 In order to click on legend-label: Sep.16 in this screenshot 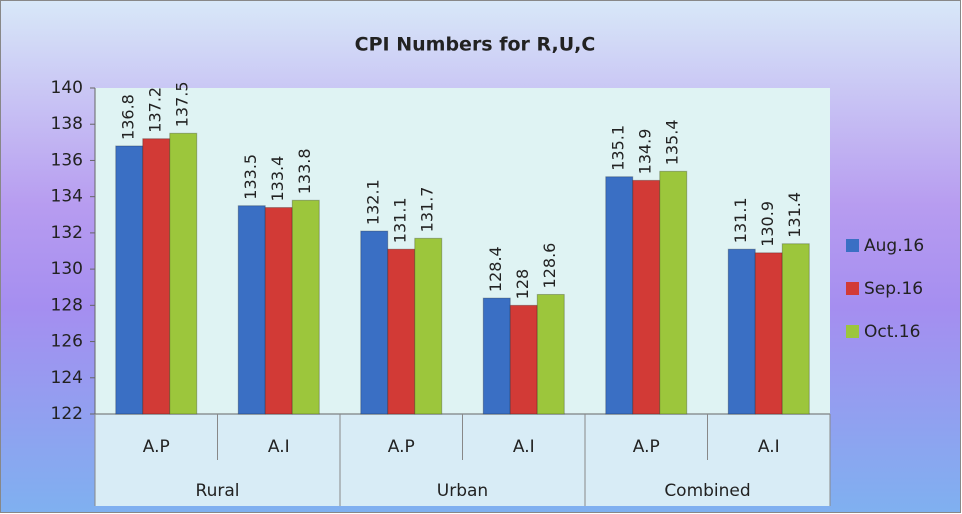, I will do `click(893, 289)`.